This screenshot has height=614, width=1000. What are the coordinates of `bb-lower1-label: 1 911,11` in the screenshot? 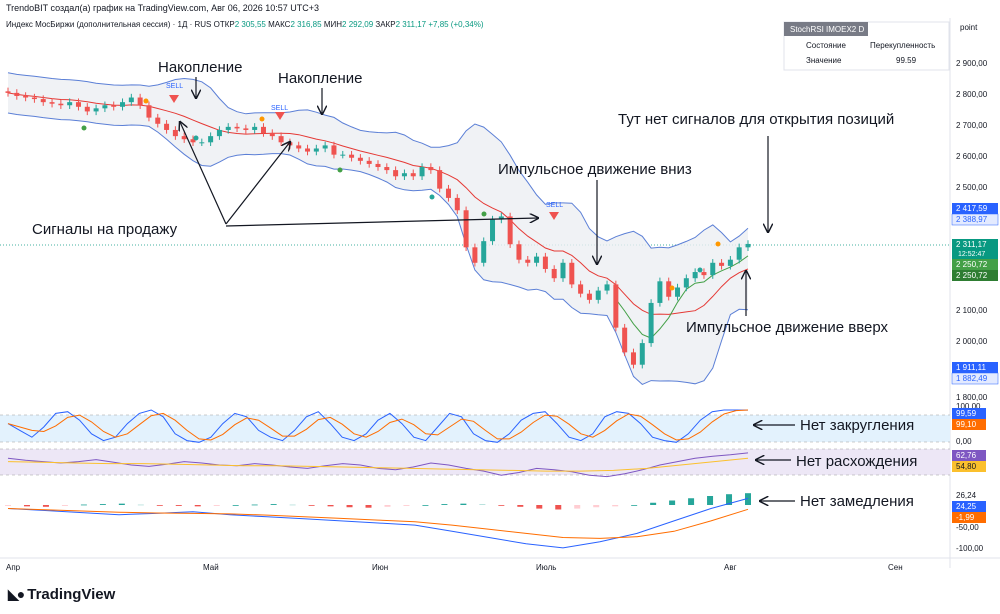 It's located at (971, 367).